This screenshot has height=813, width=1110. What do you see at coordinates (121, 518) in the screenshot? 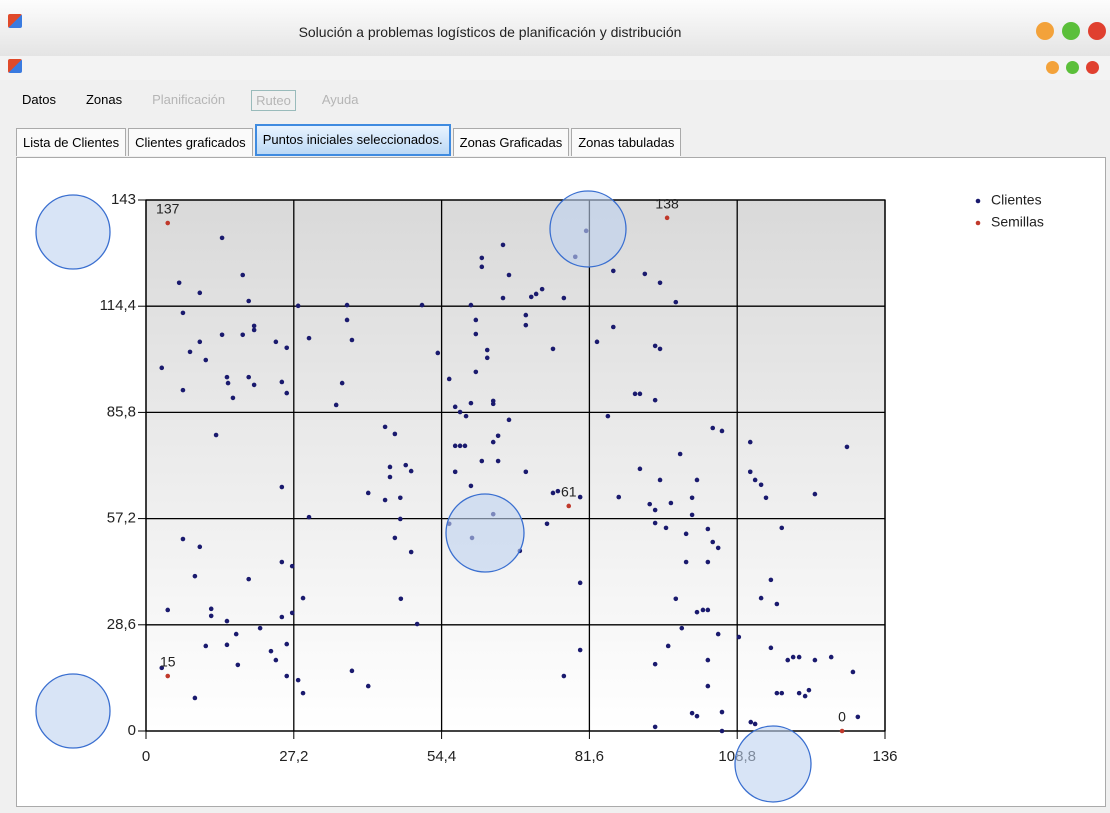
I see `y-tick-label: 57,2` at bounding box center [121, 518].